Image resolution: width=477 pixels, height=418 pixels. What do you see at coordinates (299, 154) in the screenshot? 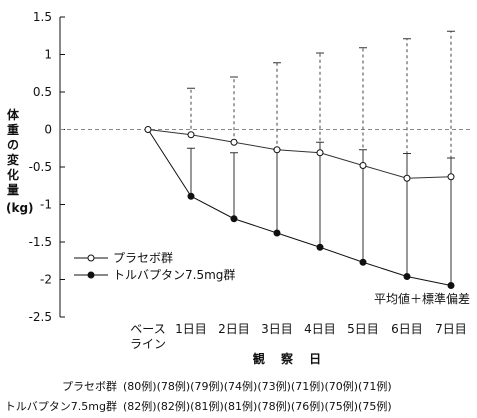
I see `placebo-line` at bounding box center [299, 154].